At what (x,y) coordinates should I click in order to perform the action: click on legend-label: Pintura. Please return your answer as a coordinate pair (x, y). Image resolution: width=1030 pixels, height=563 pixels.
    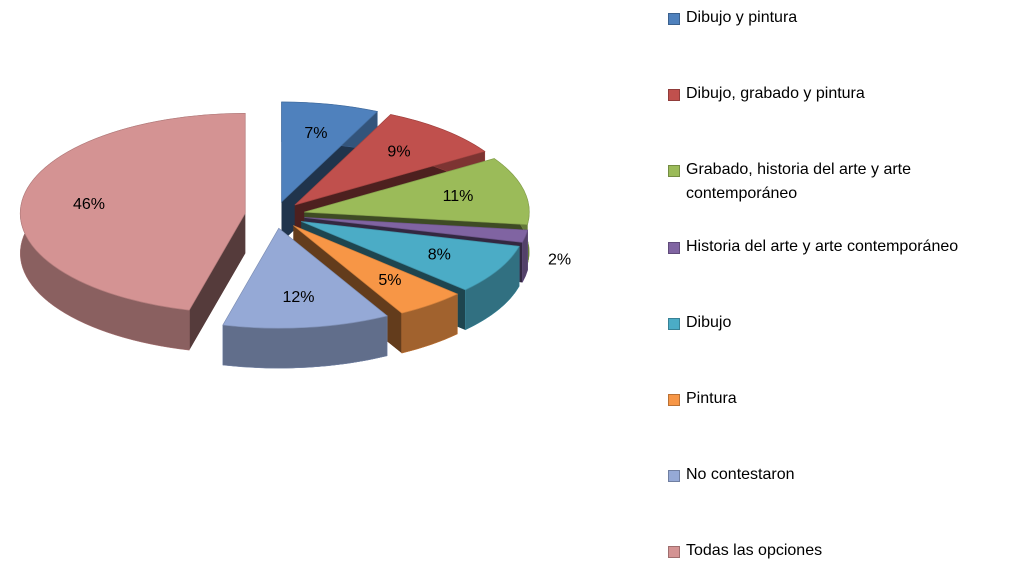
    Looking at the image, I should click on (711, 398).